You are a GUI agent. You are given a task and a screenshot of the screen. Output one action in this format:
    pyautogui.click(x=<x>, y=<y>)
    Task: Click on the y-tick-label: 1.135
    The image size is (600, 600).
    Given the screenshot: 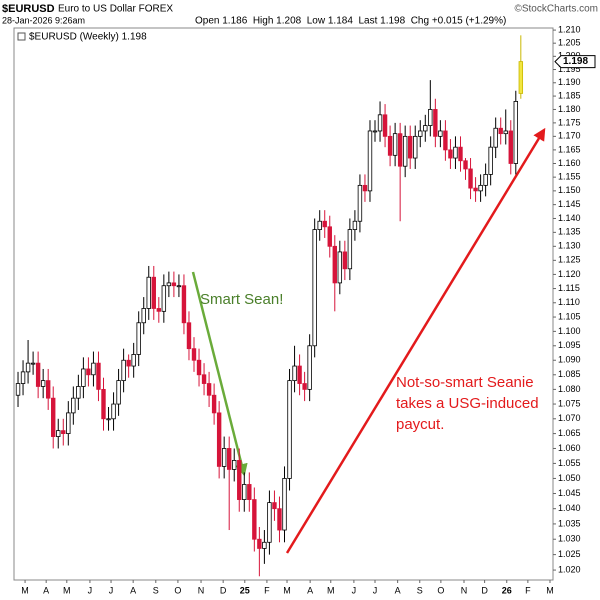 What is the action you would take?
    pyautogui.click(x=569, y=232)
    